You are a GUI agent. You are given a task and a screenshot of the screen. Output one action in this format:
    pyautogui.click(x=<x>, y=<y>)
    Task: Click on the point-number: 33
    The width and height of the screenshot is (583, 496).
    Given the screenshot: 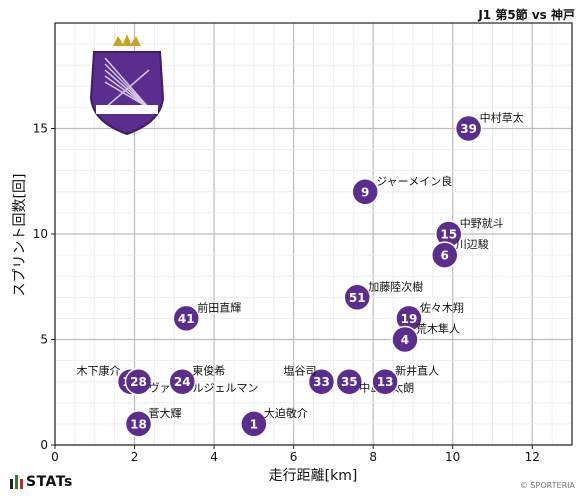 What is the action you would take?
    pyautogui.click(x=321, y=382)
    